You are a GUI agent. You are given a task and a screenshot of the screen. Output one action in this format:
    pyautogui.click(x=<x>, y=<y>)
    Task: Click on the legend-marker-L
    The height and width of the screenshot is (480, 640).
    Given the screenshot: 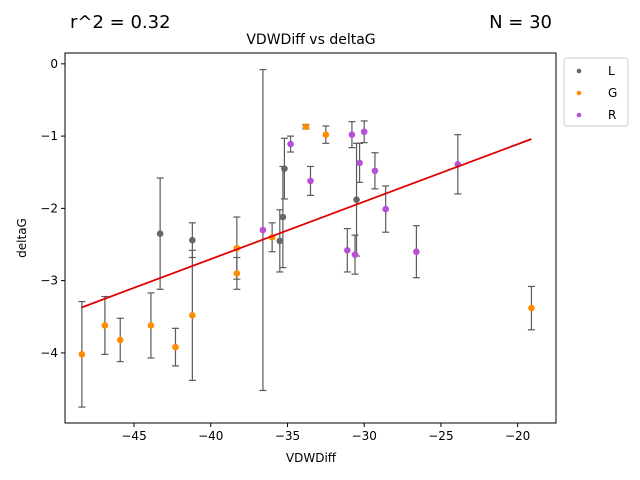 What is the action you would take?
    pyautogui.click(x=579, y=71)
    